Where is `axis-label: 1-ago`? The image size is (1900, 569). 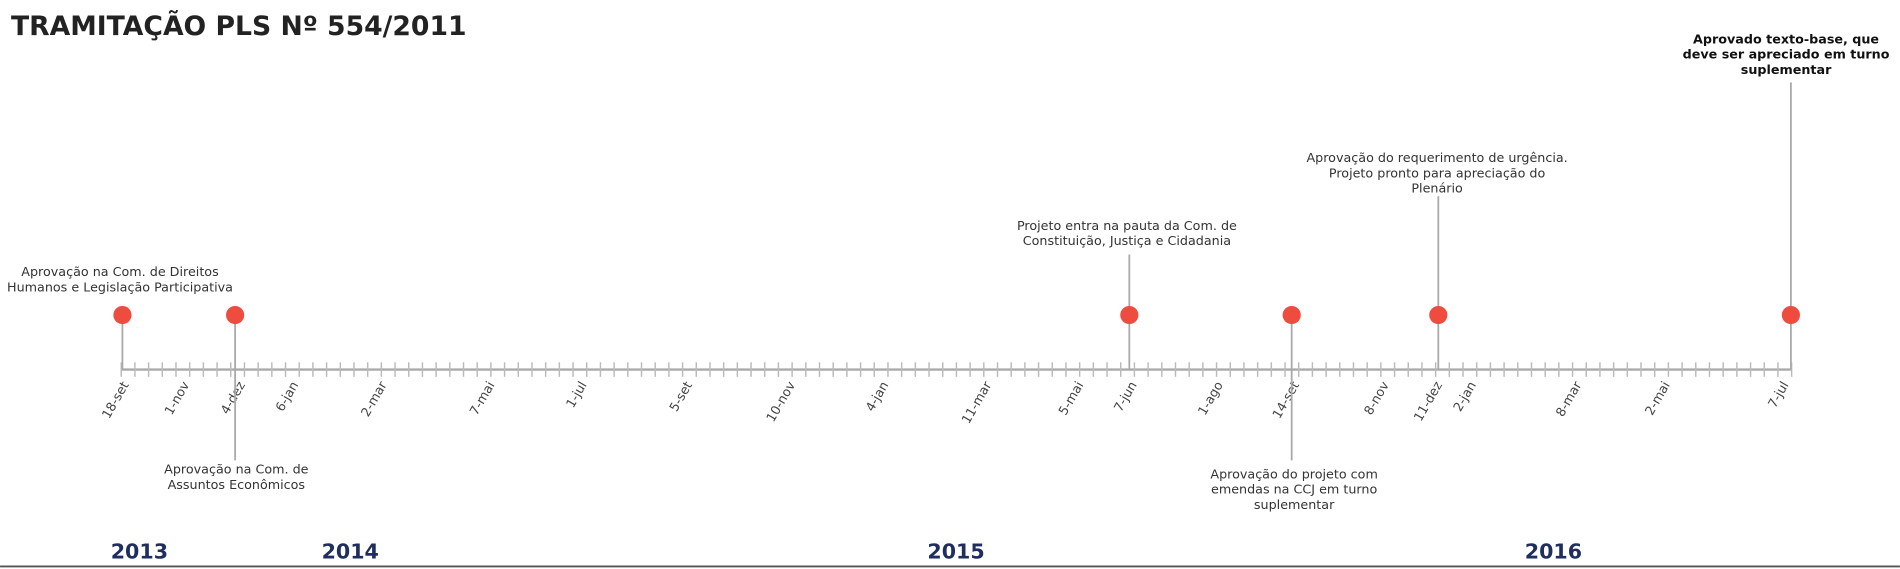
axis-label: 1-ago is located at coordinates (1210, 397).